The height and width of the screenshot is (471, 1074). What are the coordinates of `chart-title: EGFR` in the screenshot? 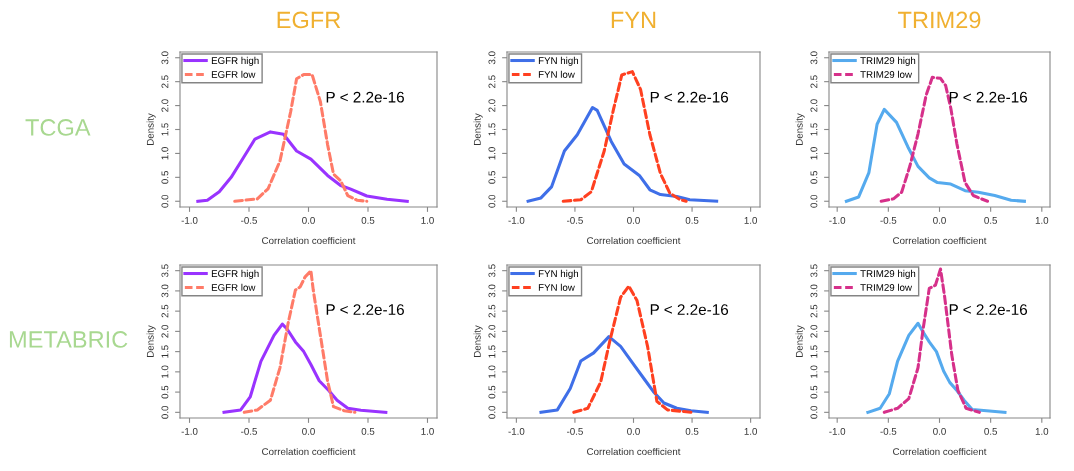 It's located at (309, 20).